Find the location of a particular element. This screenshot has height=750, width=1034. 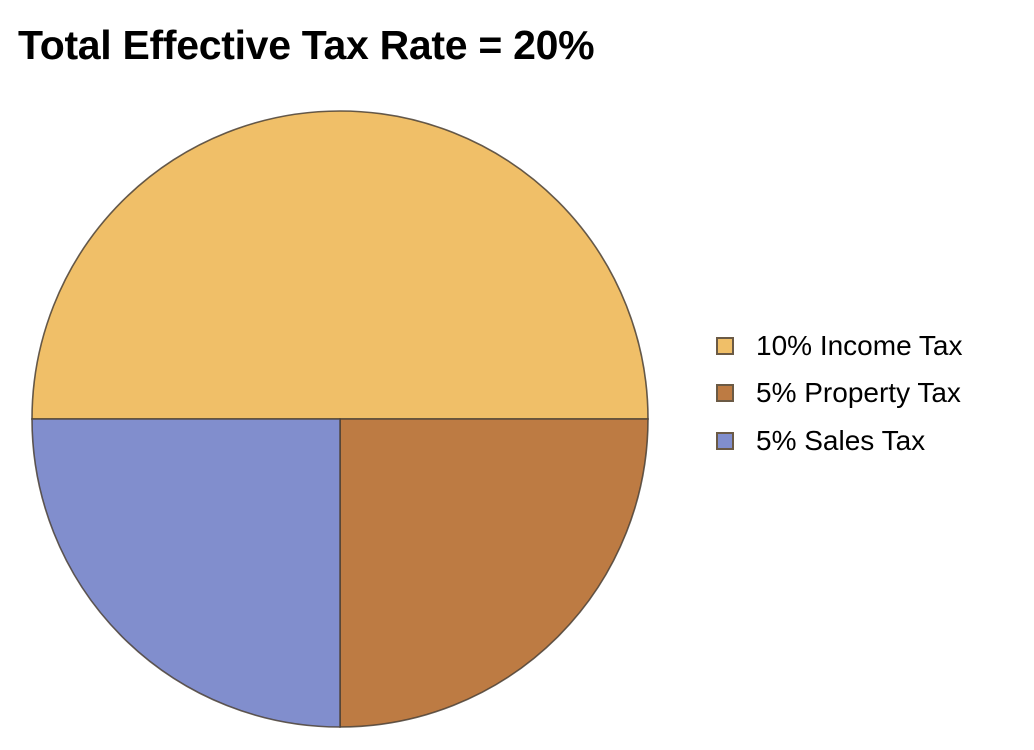

pie-slice-sales-tax is located at coordinates (186, 573).